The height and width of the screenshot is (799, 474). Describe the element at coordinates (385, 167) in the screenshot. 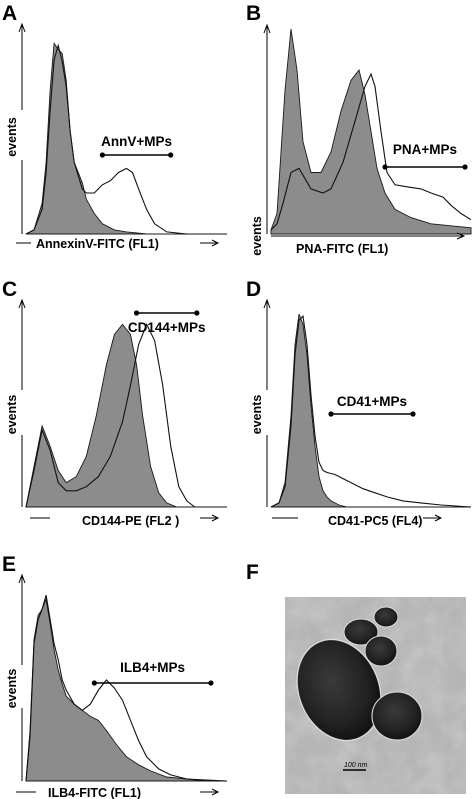

I see `panel-b-gate-start` at that location.